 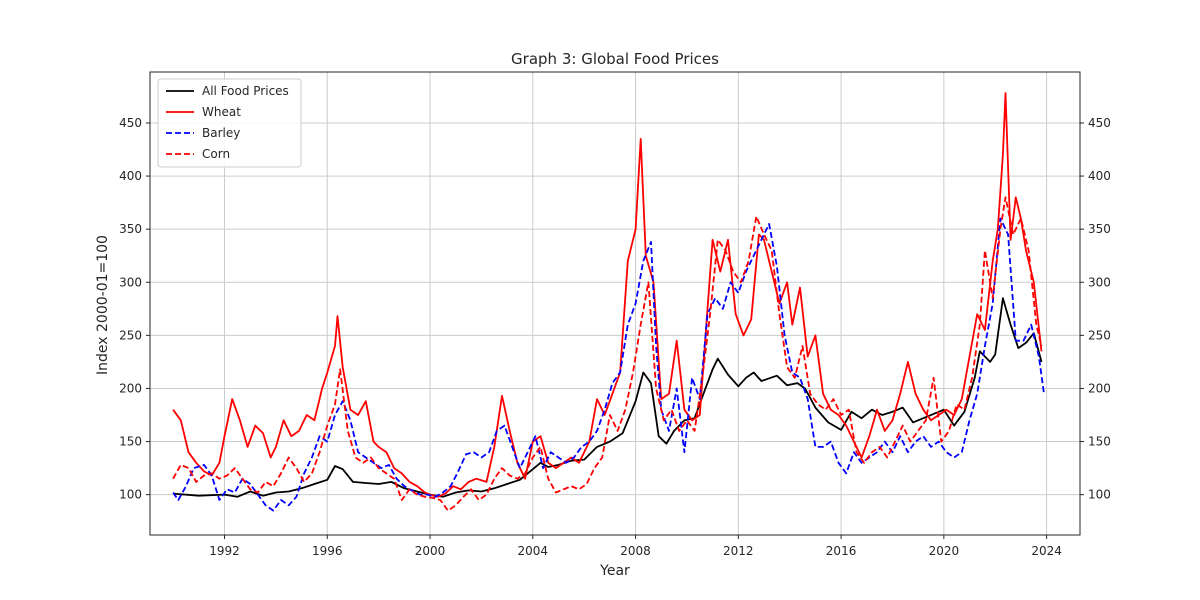 I want to click on y2-tick-label: 450, so click(x=1099, y=123).